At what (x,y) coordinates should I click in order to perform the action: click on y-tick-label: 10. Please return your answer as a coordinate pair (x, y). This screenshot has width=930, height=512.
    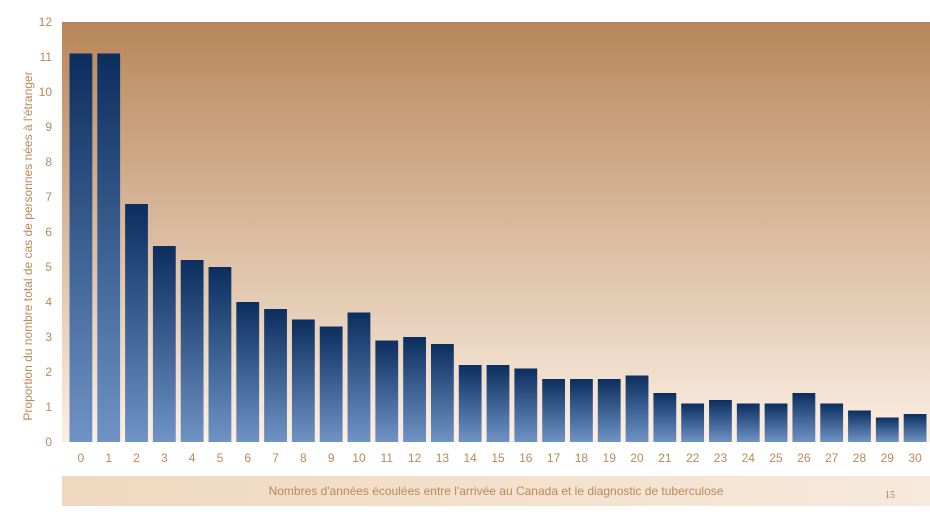
    Looking at the image, I should click on (46, 92).